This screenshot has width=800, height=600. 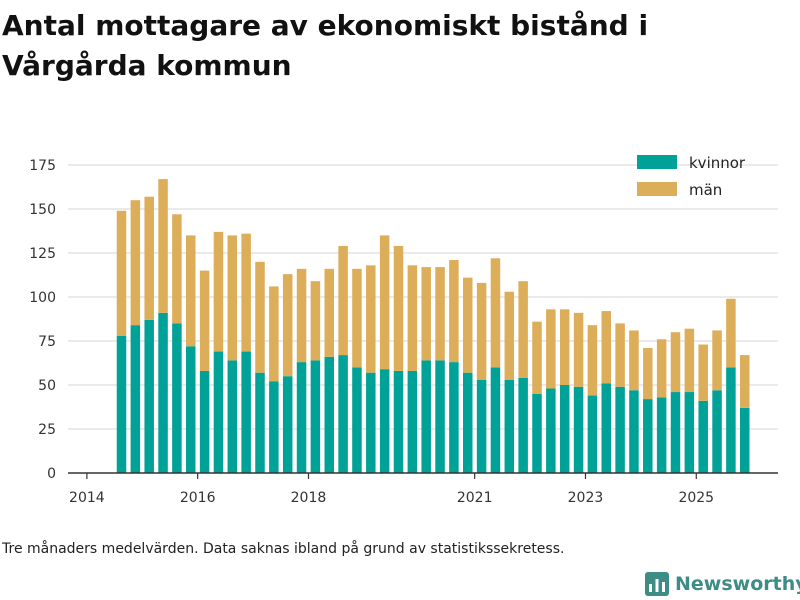 I want to click on y-tick-label-75: 75, so click(x=47, y=342).